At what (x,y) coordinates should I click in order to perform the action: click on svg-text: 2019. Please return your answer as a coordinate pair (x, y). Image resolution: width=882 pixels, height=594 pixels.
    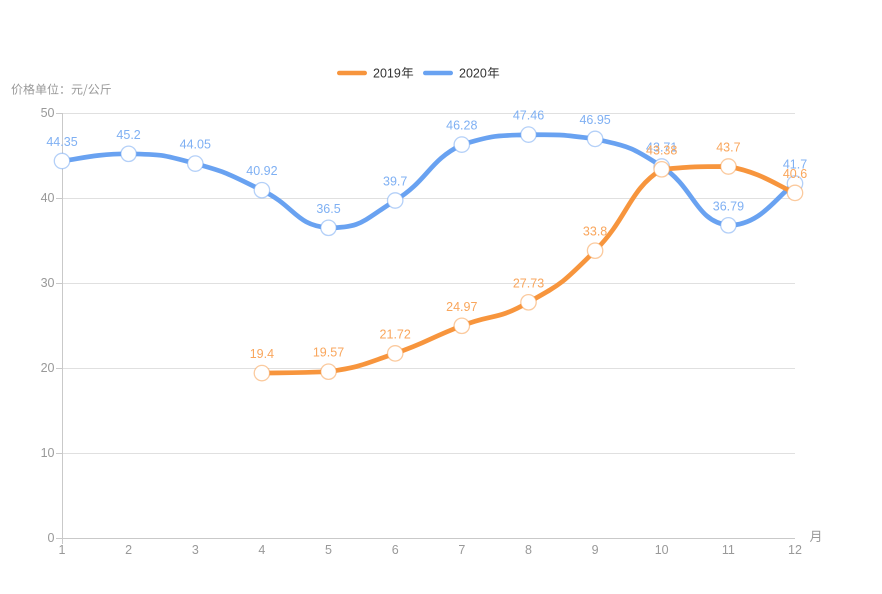
    Looking at the image, I should click on (387, 73).